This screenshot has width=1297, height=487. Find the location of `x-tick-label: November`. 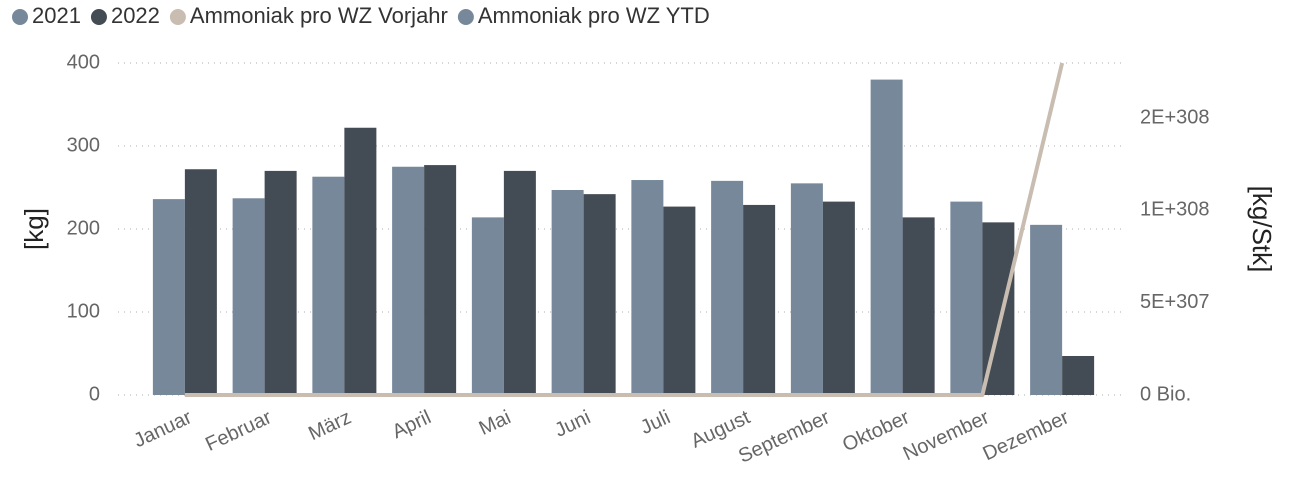

x-tick-label: November is located at coordinates (946, 435).